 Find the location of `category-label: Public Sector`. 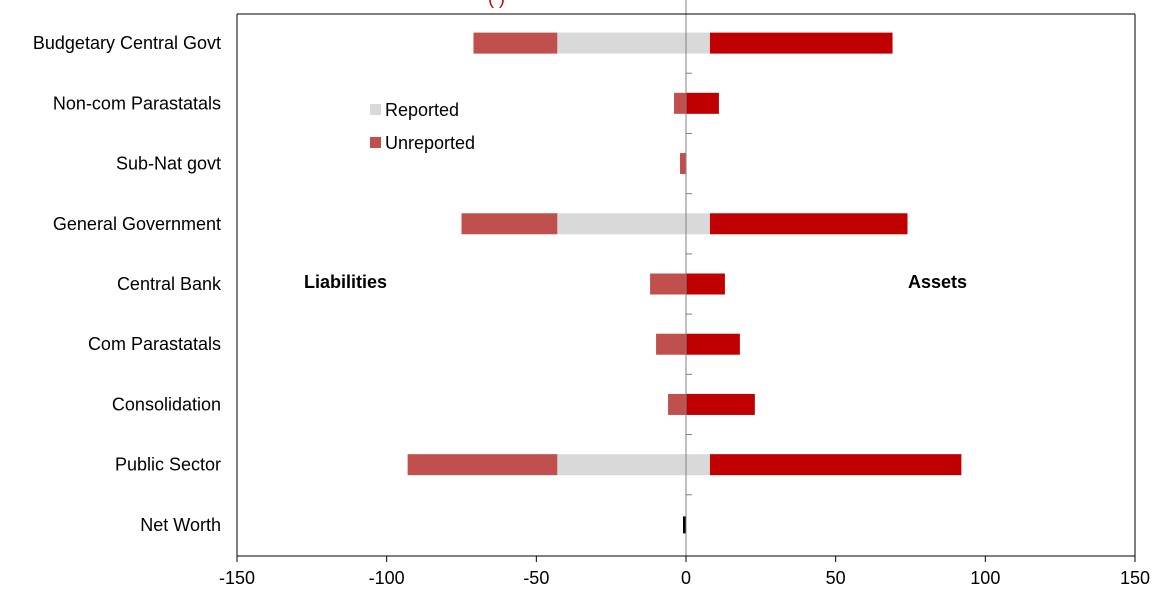

category-label: Public Sector is located at coordinates (168, 465).